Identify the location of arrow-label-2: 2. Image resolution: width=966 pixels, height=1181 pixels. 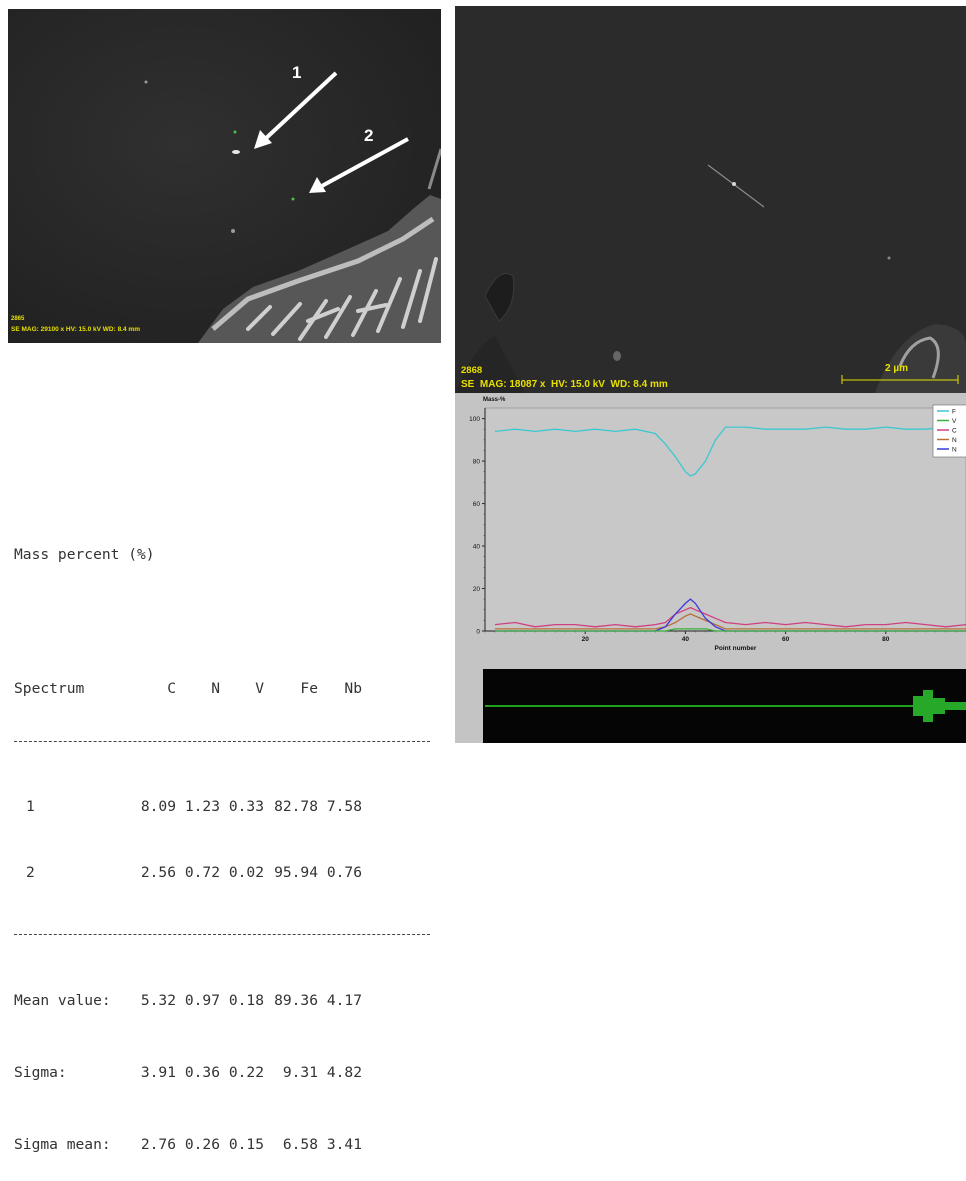
(369, 135).